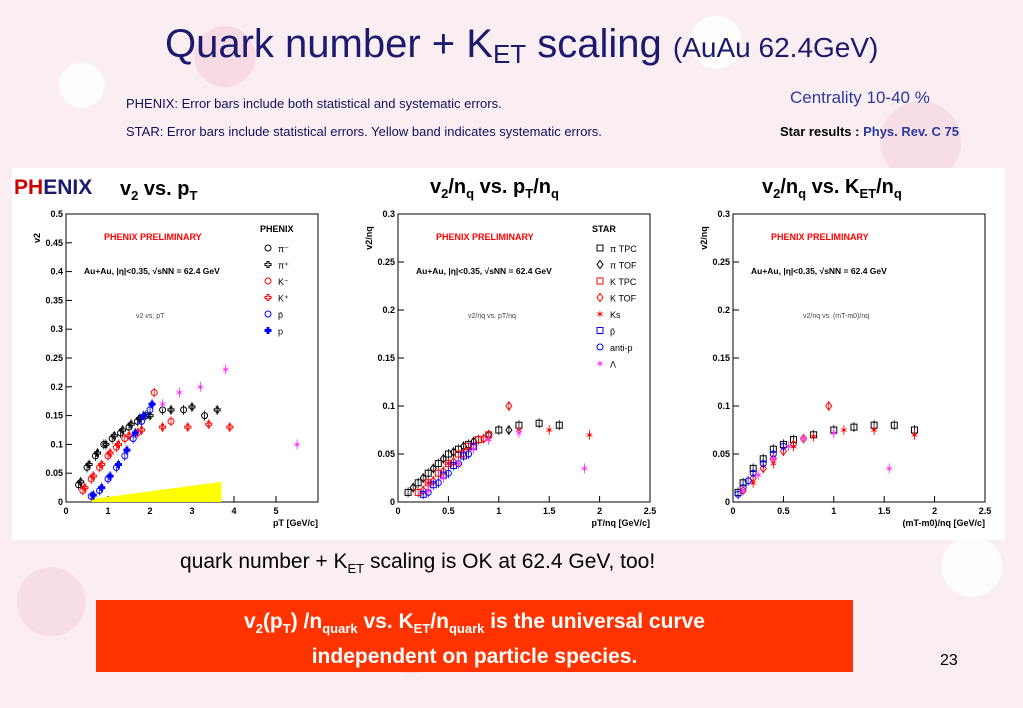 The width and height of the screenshot is (1023, 708). Describe the element at coordinates (860, 97) in the screenshot. I see `centrality-label: Centrality 10-40 %` at that location.